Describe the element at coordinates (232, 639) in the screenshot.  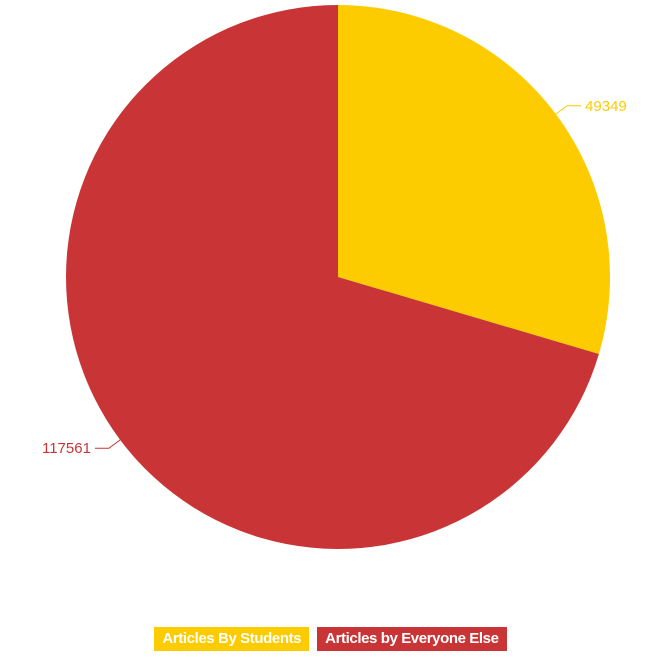
I see `legend-item-students: Articles By Students` at that location.